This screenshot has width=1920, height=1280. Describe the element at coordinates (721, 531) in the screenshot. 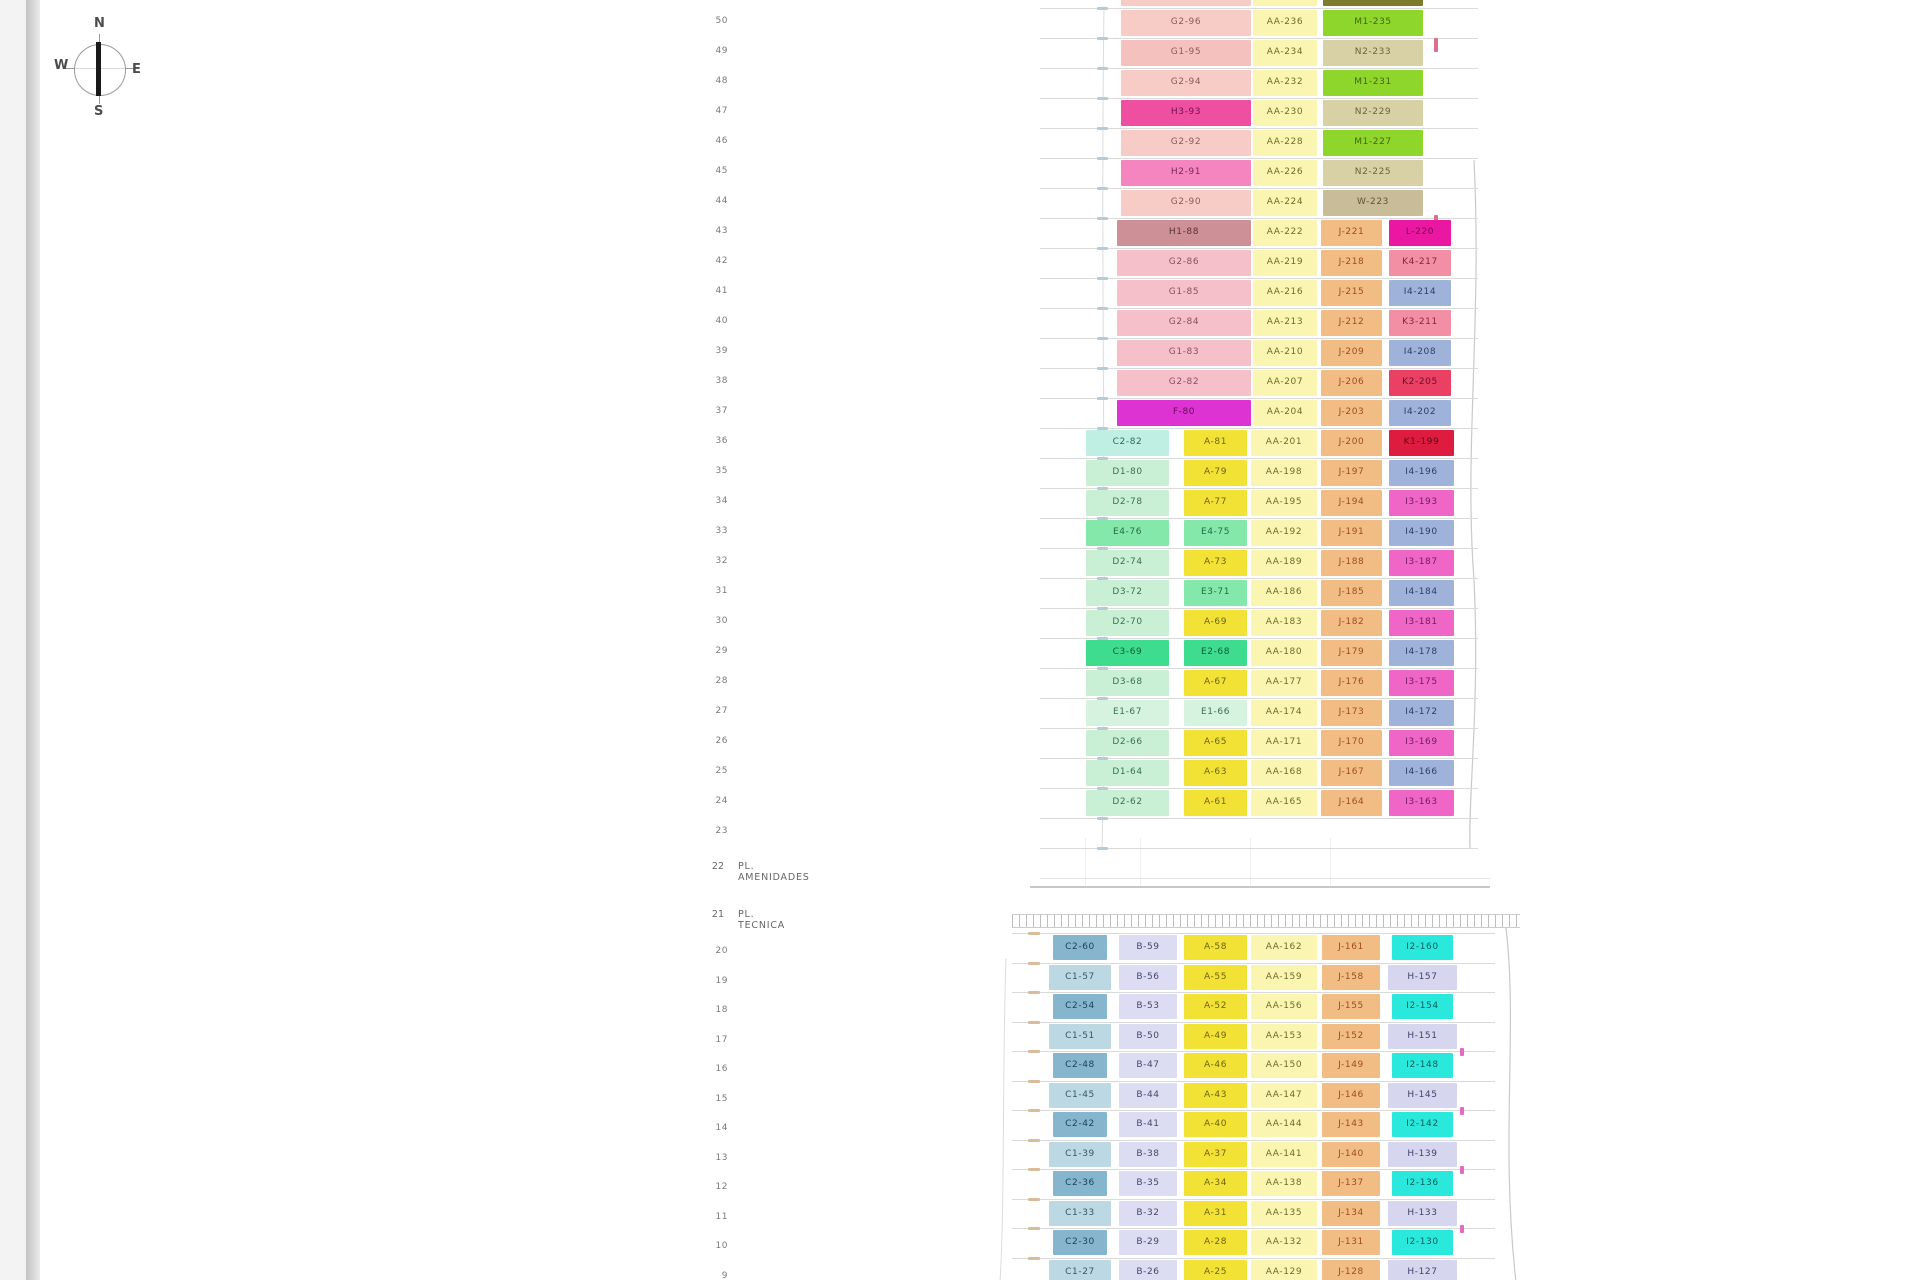

I see `floor-number: 33` at that location.